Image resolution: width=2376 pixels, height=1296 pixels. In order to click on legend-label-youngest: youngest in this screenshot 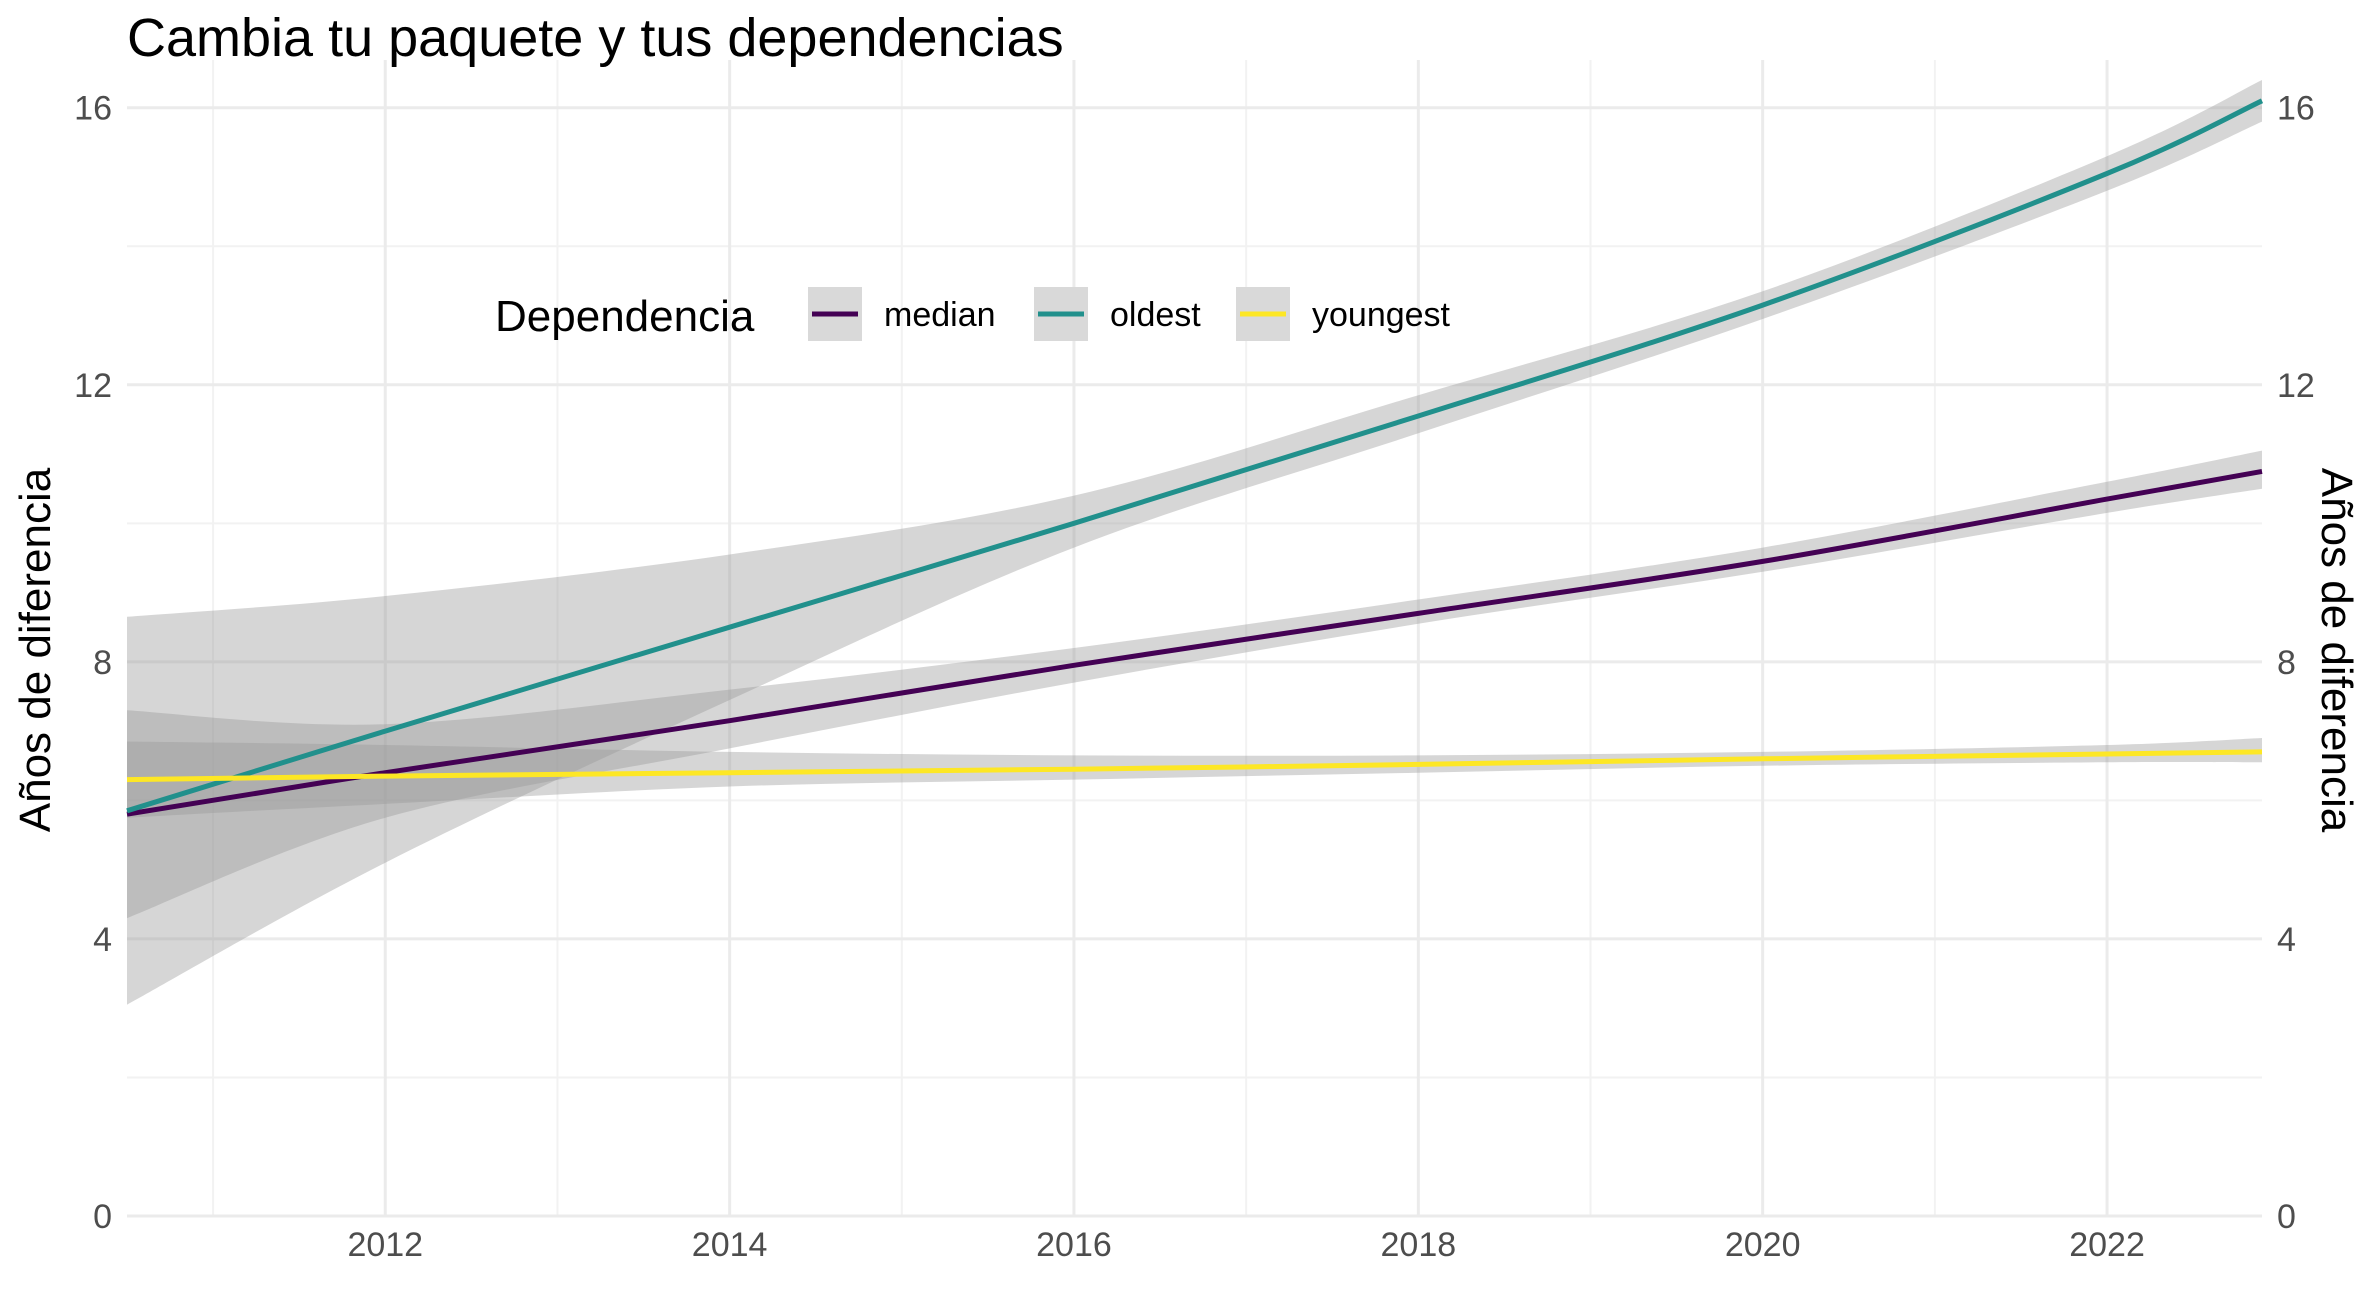, I will do `click(1381, 315)`.